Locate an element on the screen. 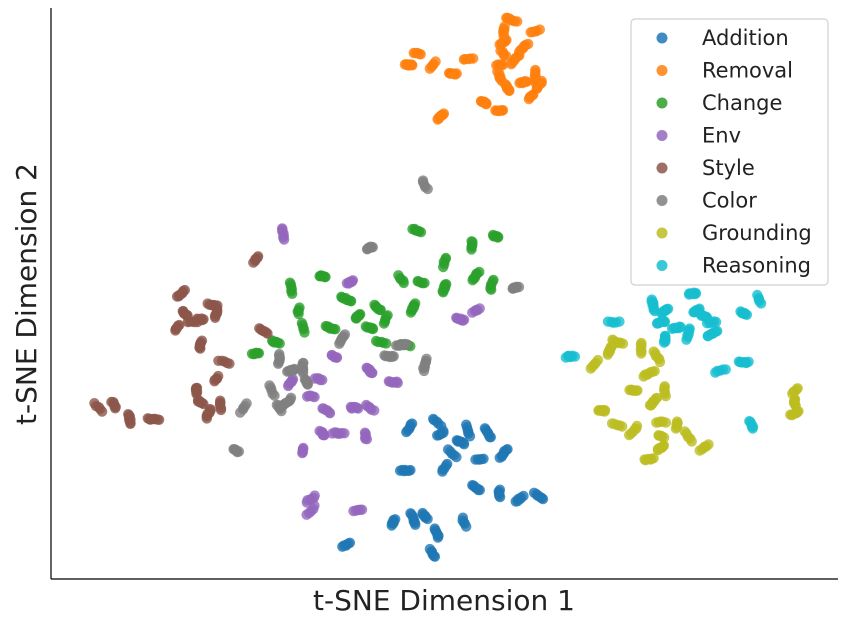 The width and height of the screenshot is (848, 623). legend-marker-grounding is located at coordinates (662, 233).